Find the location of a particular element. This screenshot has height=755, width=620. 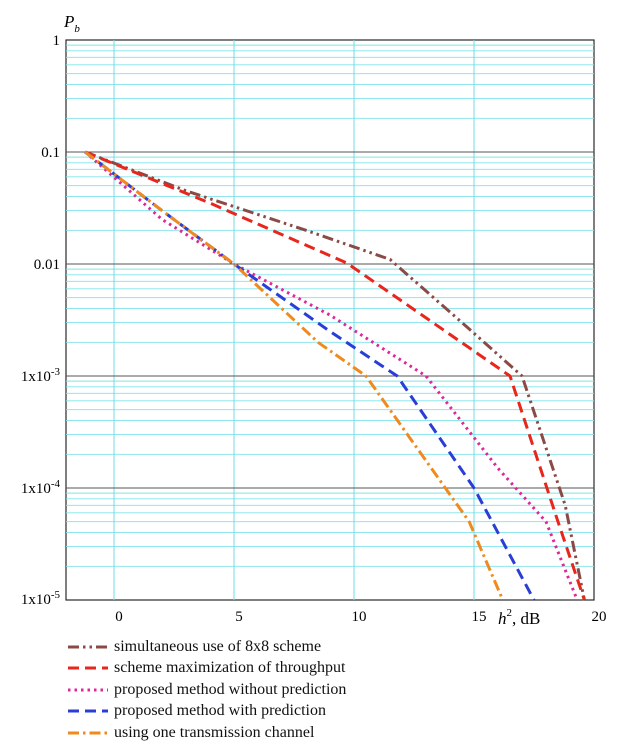

legend-item: proposed method with prediction is located at coordinates (206, 712).